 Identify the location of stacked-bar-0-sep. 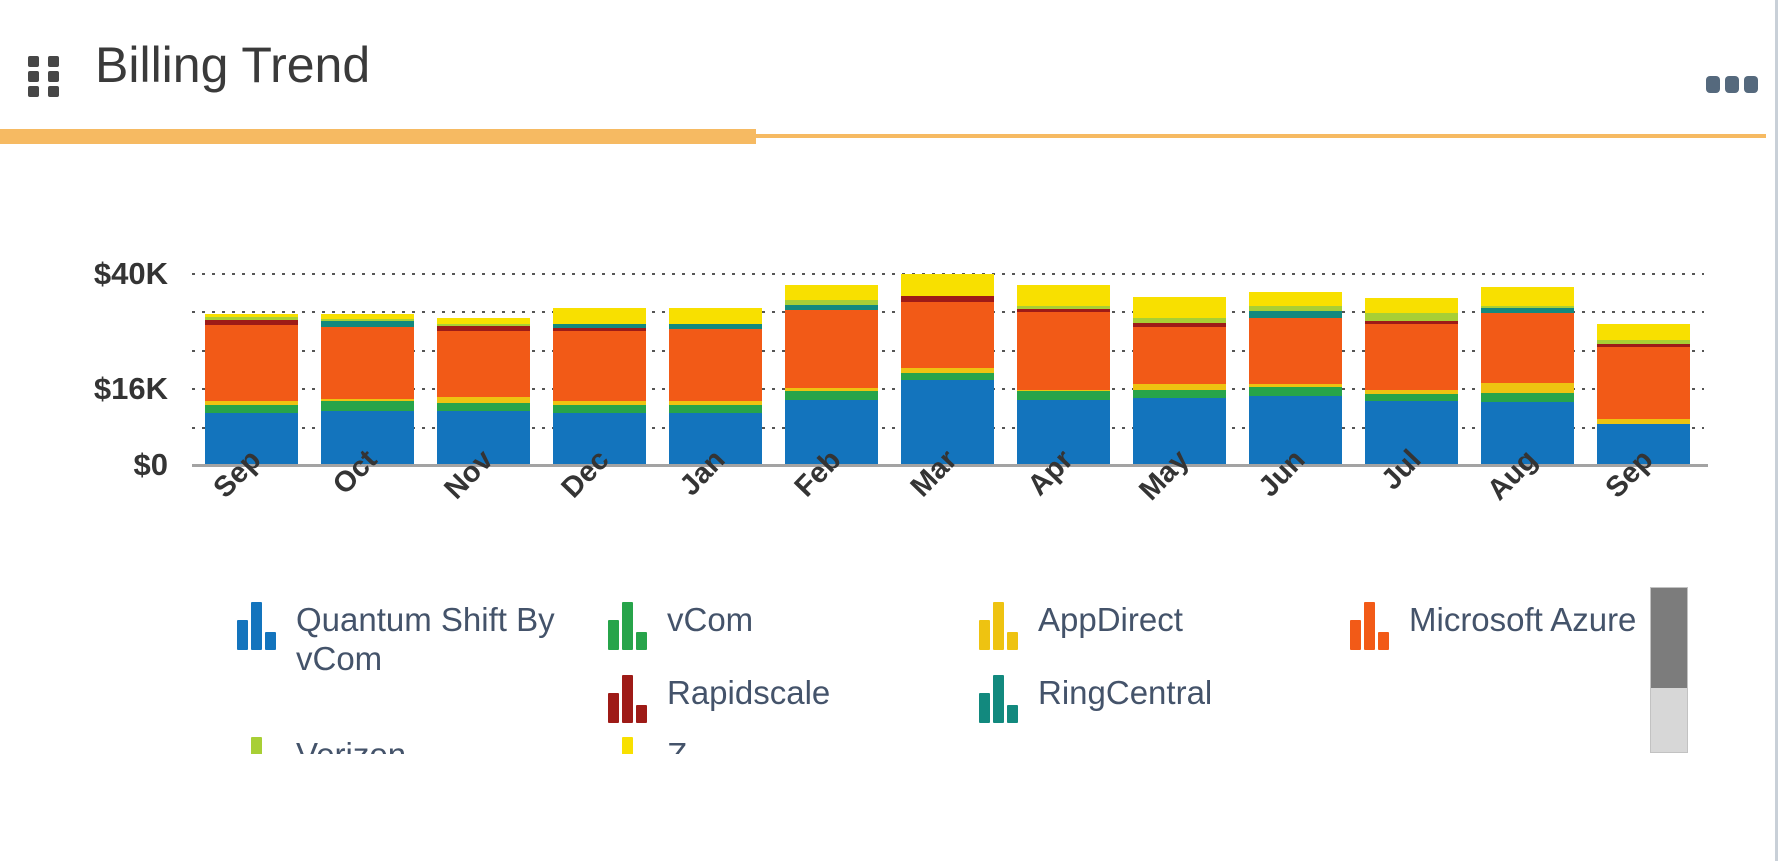
(251, 389).